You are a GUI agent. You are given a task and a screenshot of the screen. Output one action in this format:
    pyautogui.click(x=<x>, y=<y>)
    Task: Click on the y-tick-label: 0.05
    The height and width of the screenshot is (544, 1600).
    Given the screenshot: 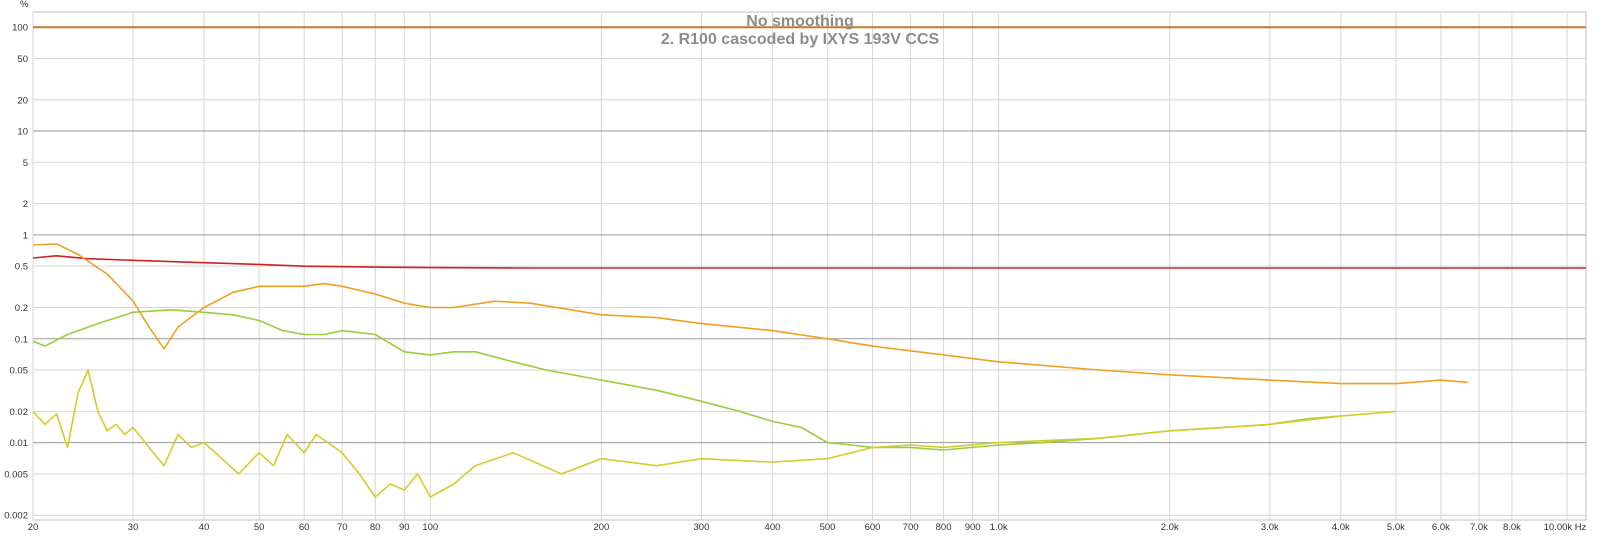 What is the action you would take?
    pyautogui.click(x=19, y=371)
    